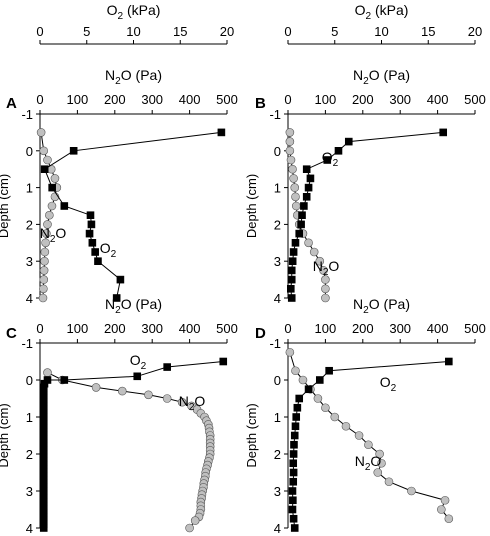 The height and width of the screenshot is (536, 490). I want to click on annotation-n2o: N2O, so click(368, 463).